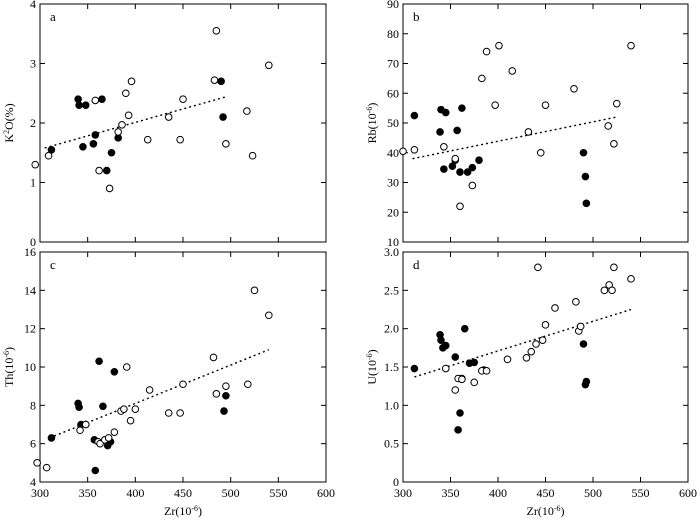 The image size is (700, 524). What do you see at coordinates (391, 329) in the screenshot?
I see `y-tick-label: 2.0` at bounding box center [391, 329].